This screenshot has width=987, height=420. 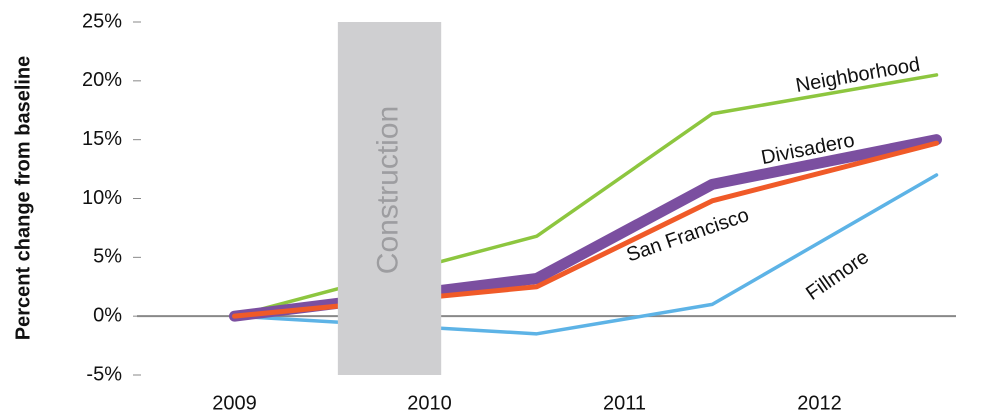 I want to click on y-axis-label: Percent change from baseline, so click(x=23, y=198).